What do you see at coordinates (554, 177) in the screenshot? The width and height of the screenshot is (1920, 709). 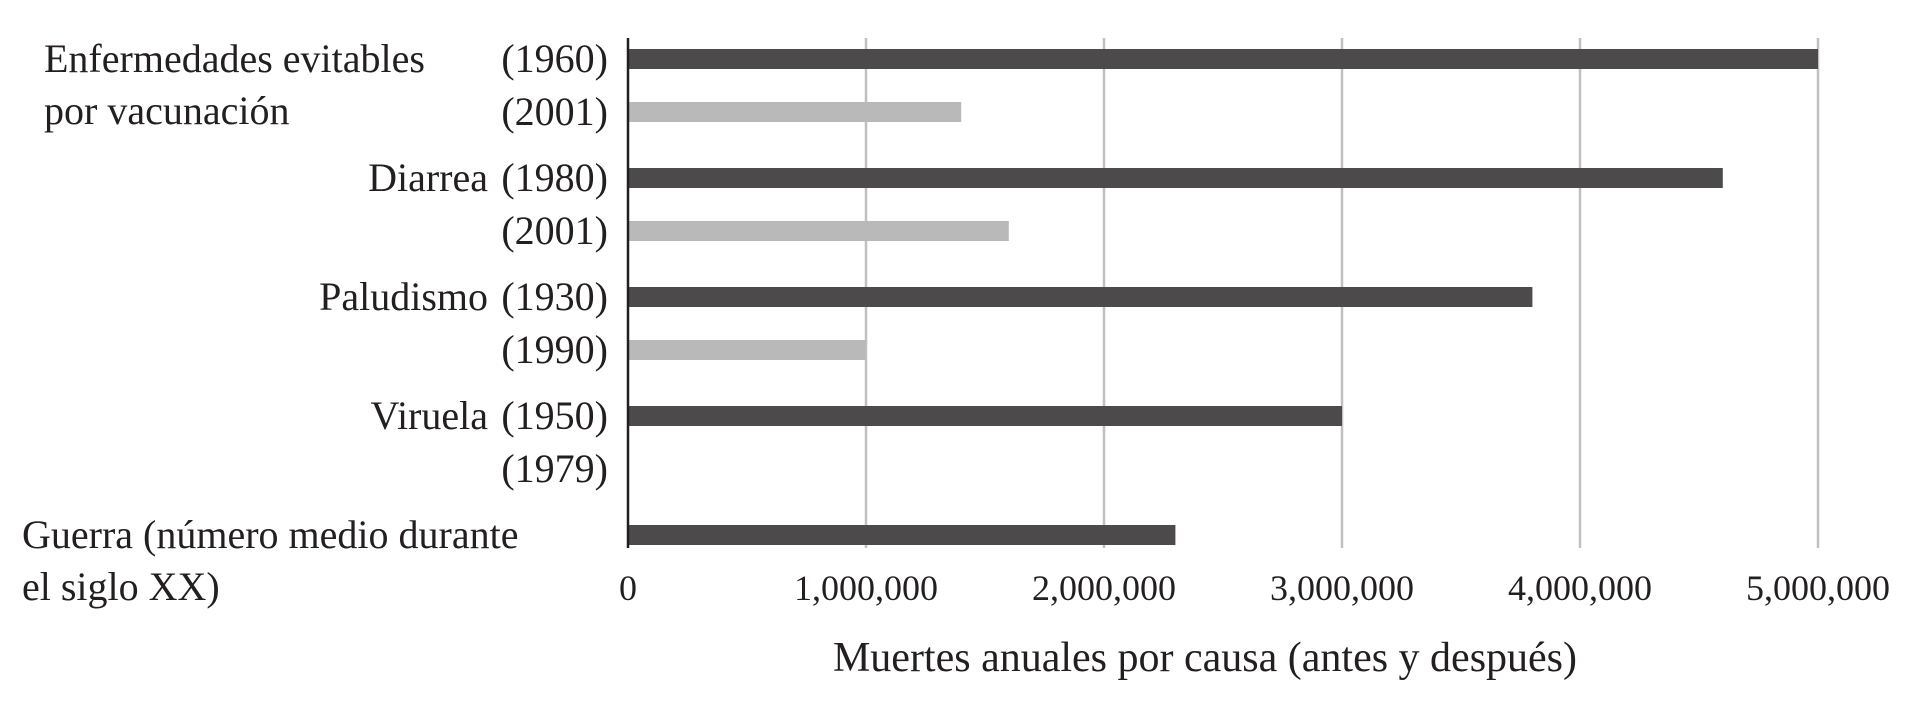 I see `bar-year-label: (1980)` at bounding box center [554, 177].